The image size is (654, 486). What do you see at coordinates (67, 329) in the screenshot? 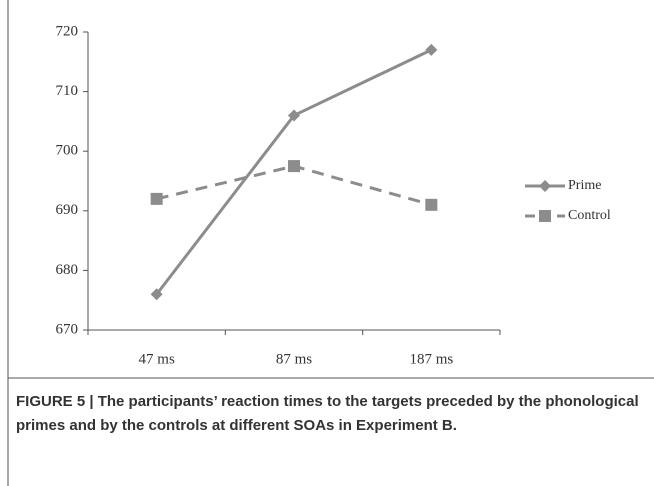
I see `y-tick-label: 670` at bounding box center [67, 329].